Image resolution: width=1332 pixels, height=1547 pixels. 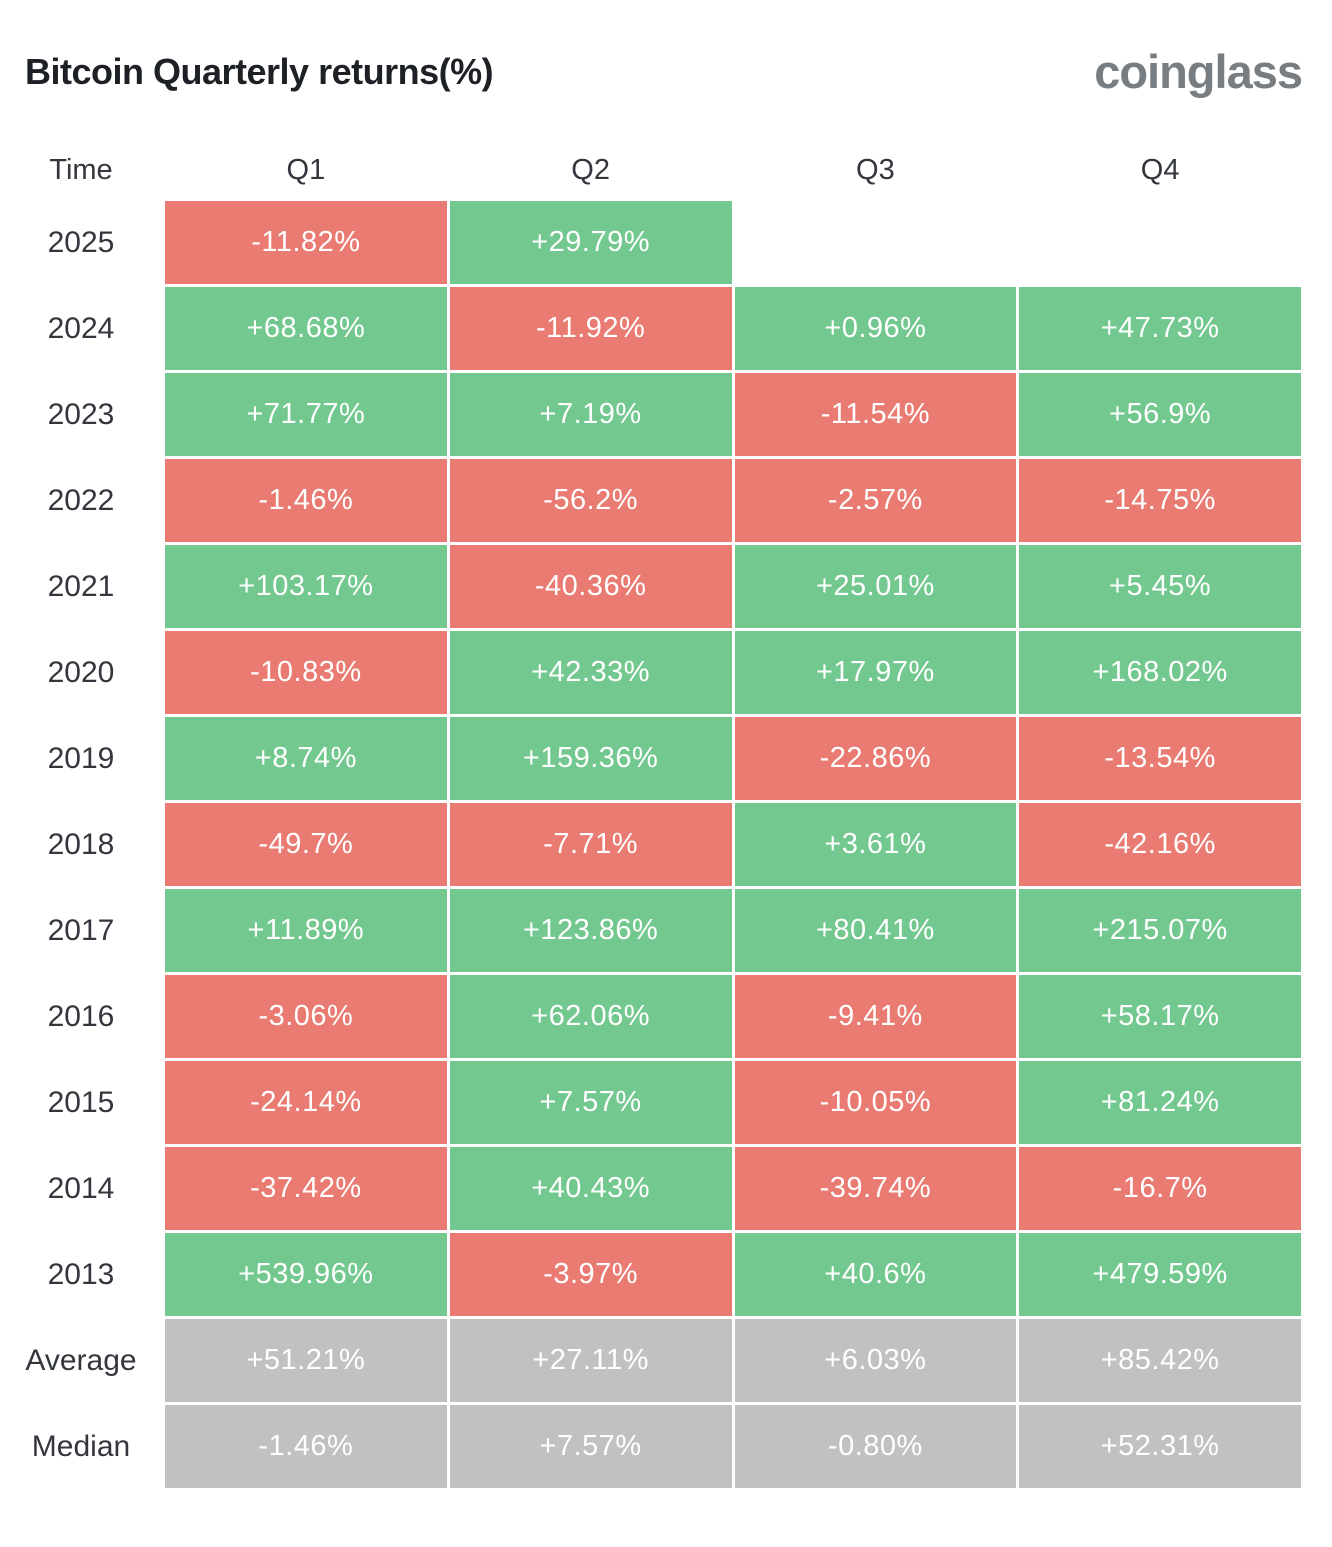 What do you see at coordinates (1160, 844) in the screenshot?
I see `return-cell: -42.16%` at bounding box center [1160, 844].